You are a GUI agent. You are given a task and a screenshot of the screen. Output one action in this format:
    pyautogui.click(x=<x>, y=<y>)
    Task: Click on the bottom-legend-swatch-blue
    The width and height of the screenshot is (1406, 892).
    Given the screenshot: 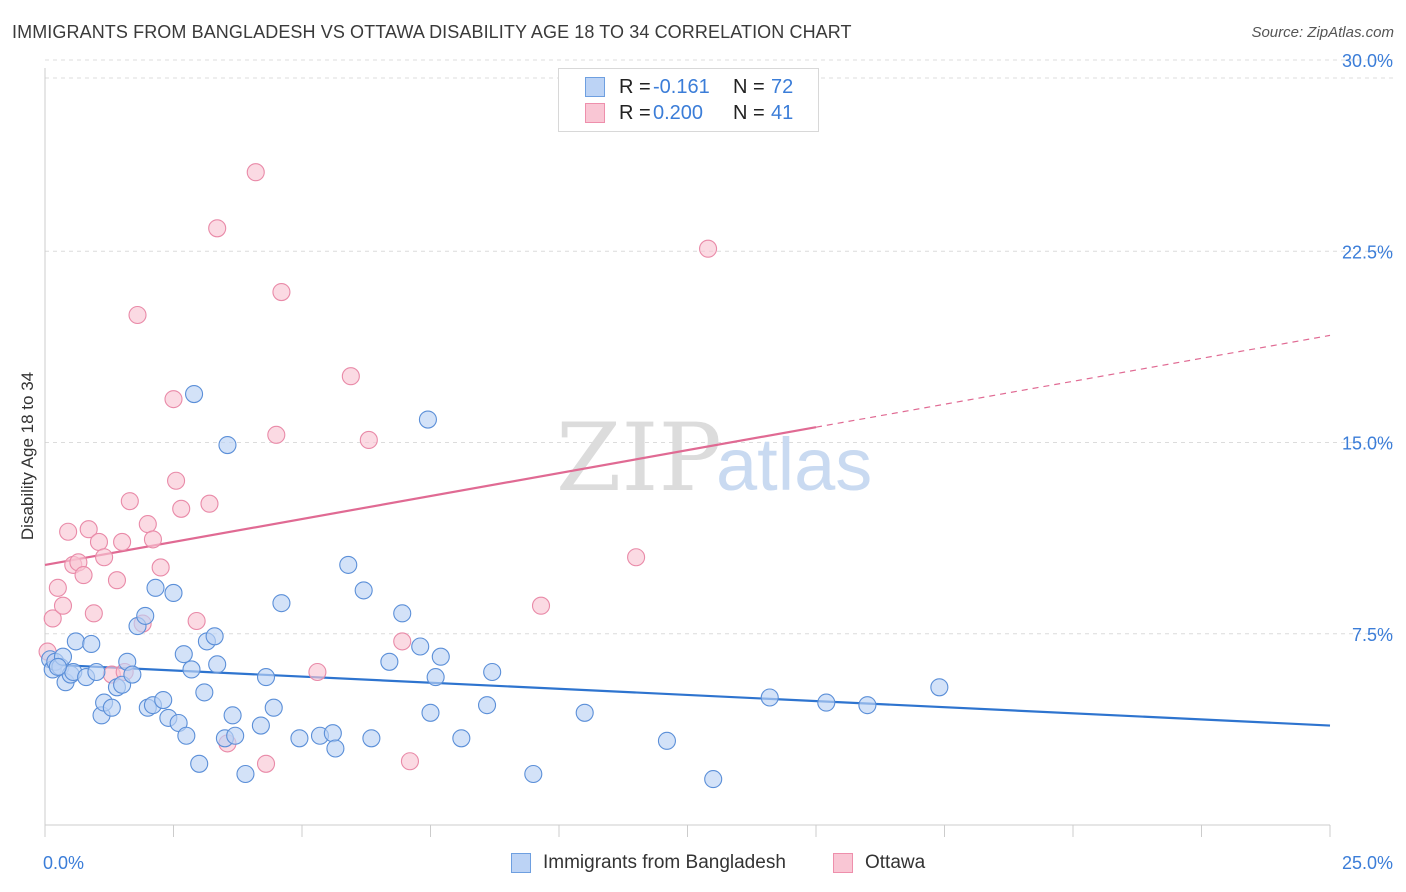 What is the action you would take?
    pyautogui.click(x=521, y=863)
    